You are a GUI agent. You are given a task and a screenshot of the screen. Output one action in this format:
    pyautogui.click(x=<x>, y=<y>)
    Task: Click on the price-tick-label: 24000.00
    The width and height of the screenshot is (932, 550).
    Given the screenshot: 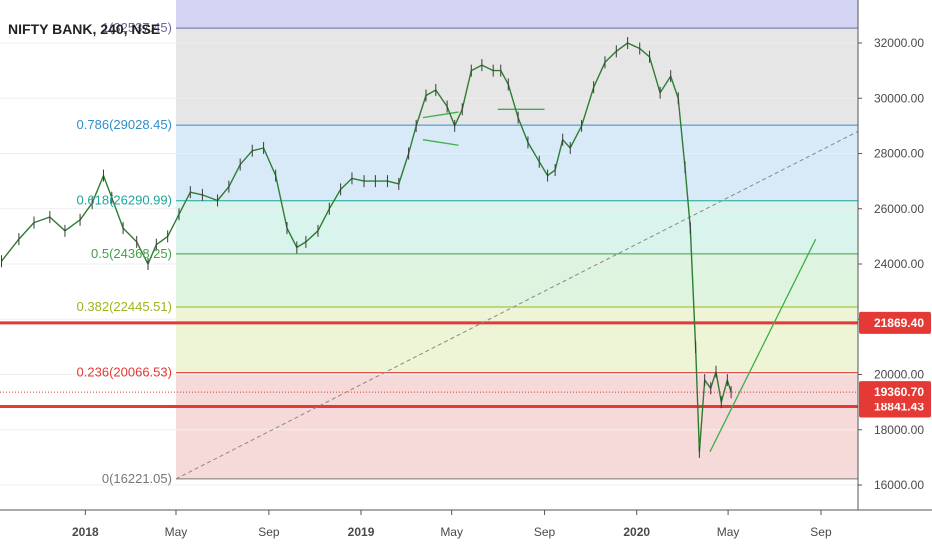 What is the action you would take?
    pyautogui.click(x=899, y=264)
    